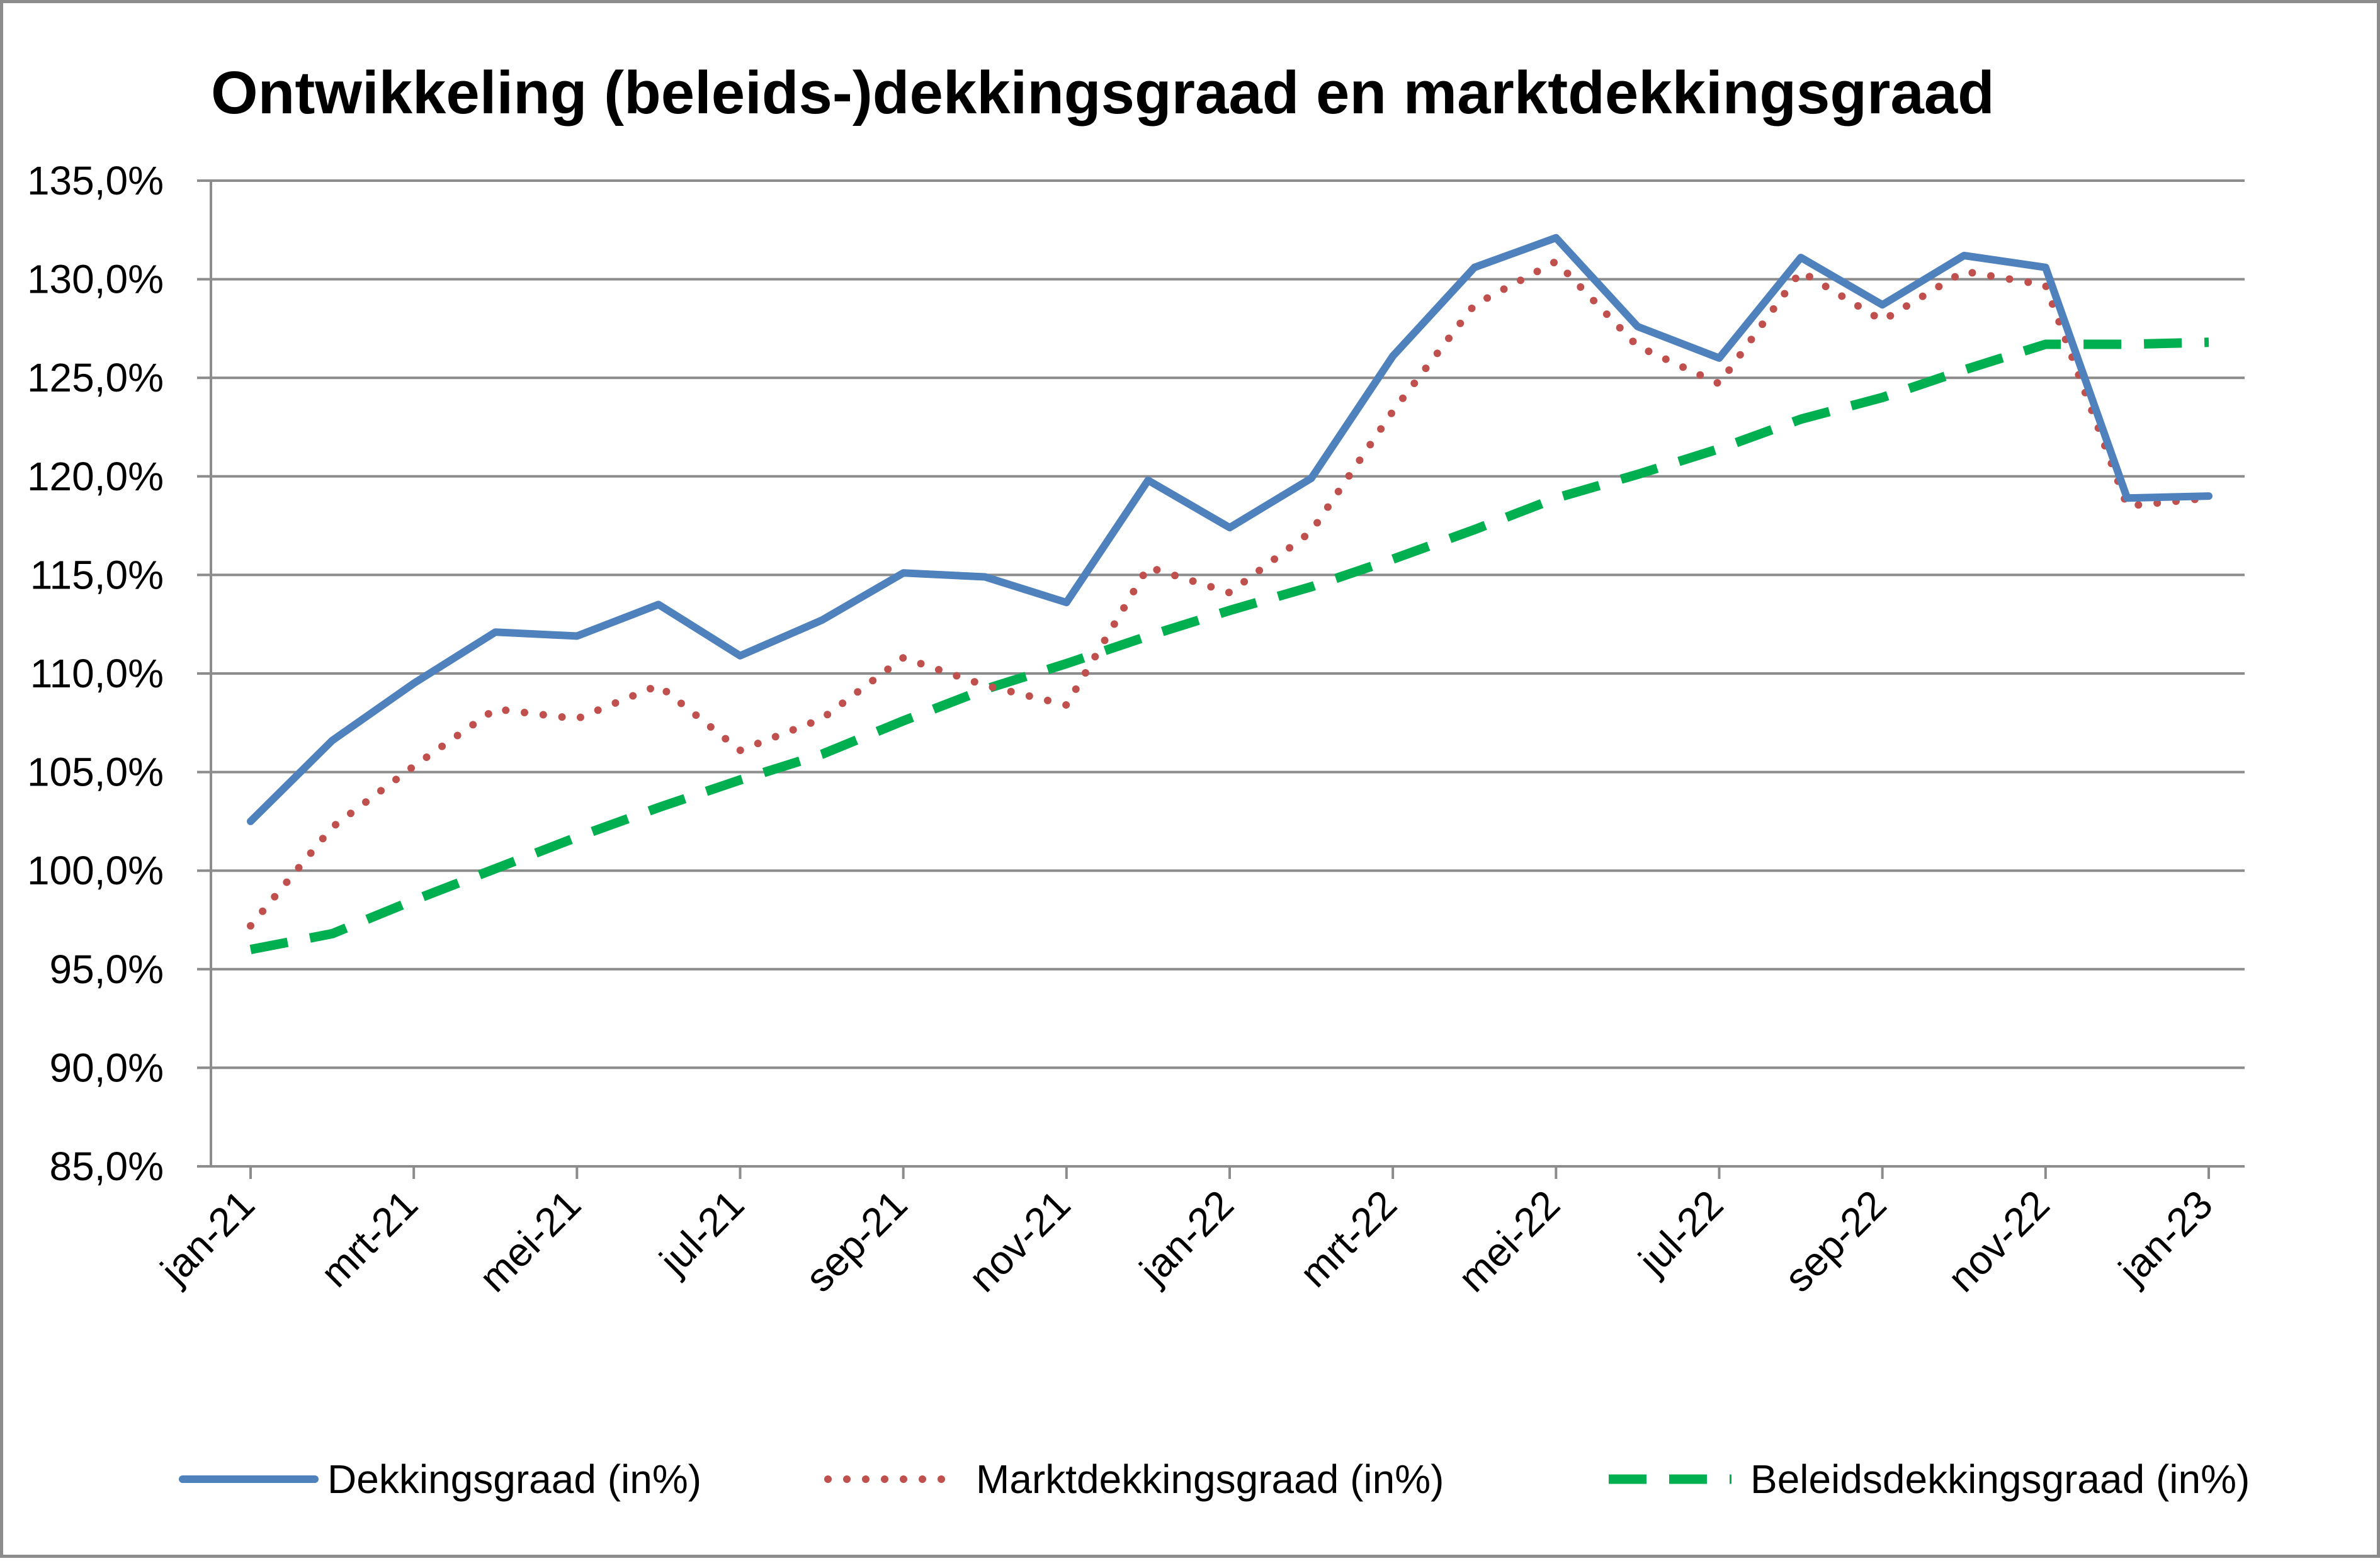 The image size is (2380, 1561). What do you see at coordinates (1998, 1240) in the screenshot?
I see `x-tick-label: nov-22` at bounding box center [1998, 1240].